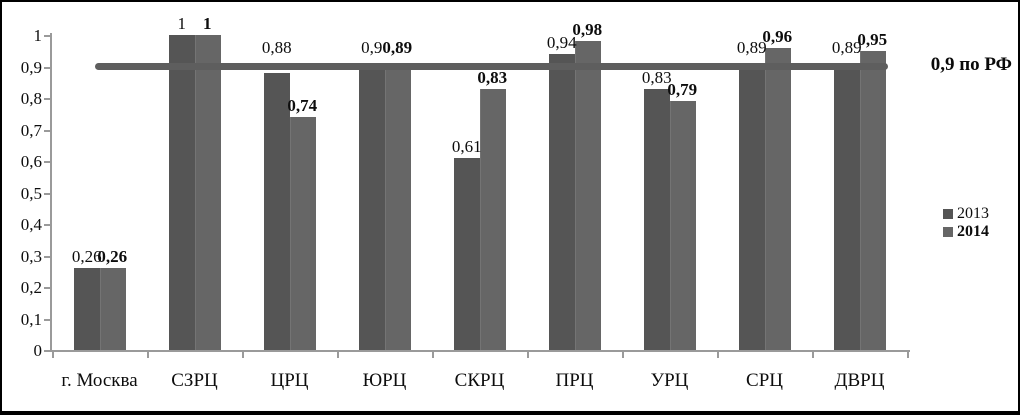 The height and width of the screenshot is (415, 1020). I want to click on legend-label: 2014, so click(973, 231).